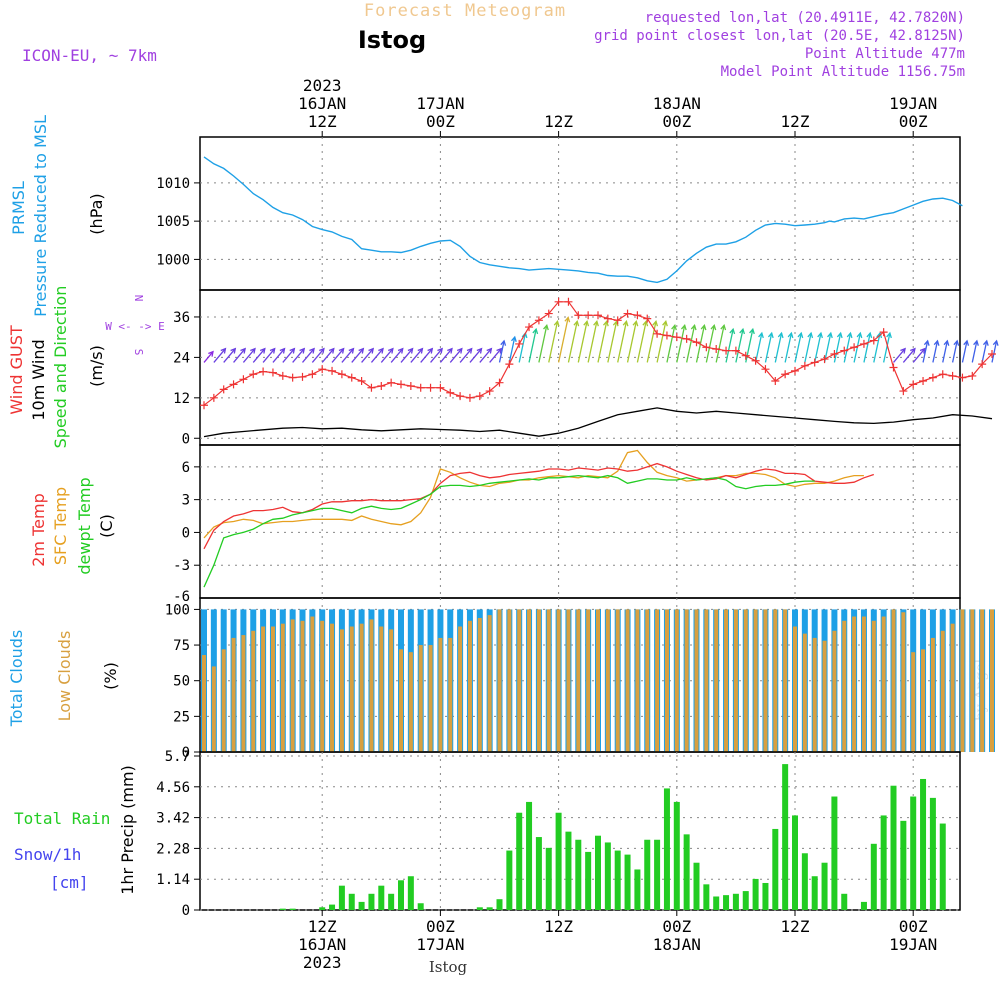 The image size is (1000, 1000). I want to click on label-total-clouds: Total Clouds, so click(16, 679).